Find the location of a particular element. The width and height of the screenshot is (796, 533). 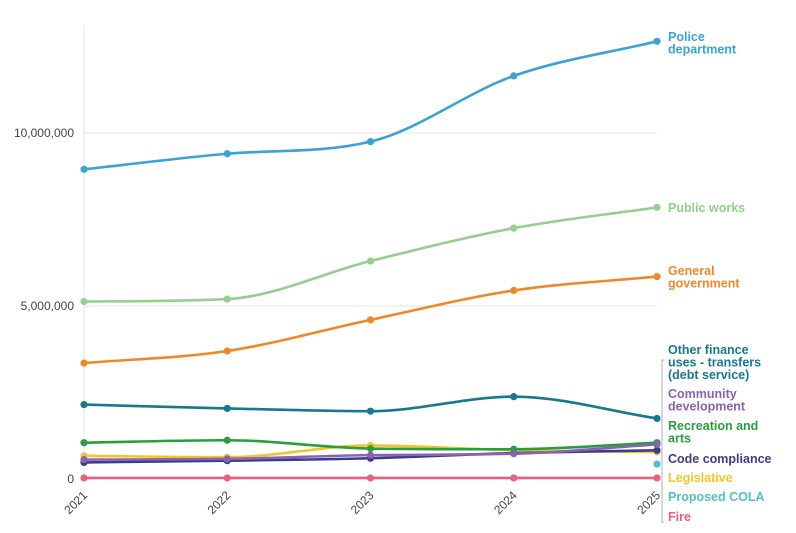

series-label-code-compliance: Code compliance is located at coordinates (720, 459).